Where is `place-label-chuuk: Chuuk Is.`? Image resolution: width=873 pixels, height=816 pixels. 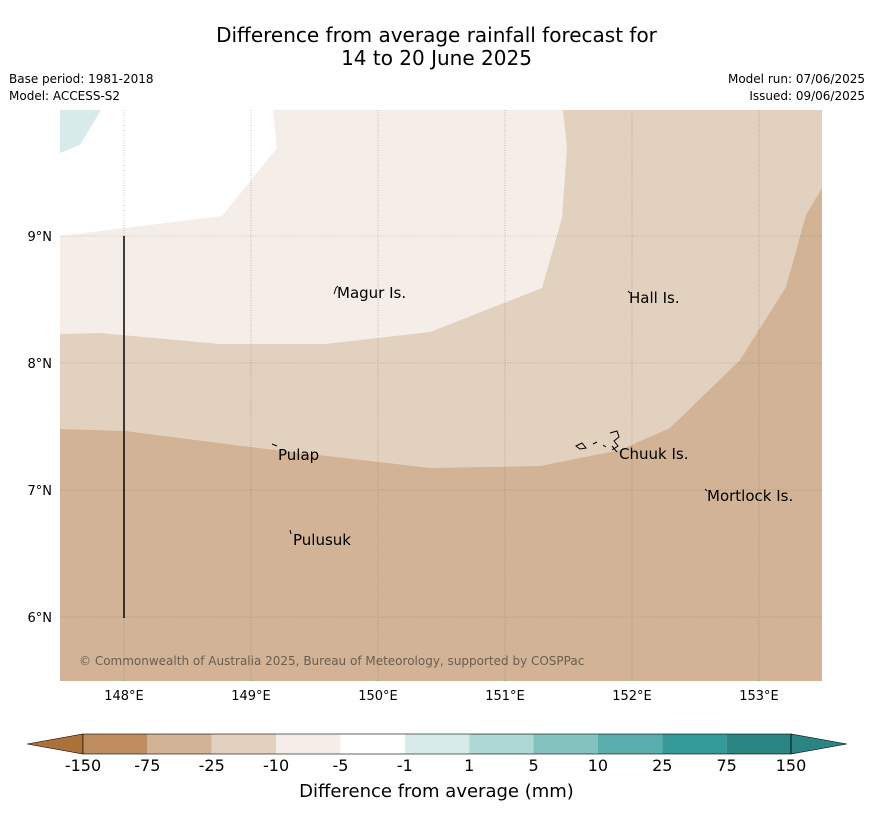
place-label-chuuk: Chuuk Is. is located at coordinates (653, 454).